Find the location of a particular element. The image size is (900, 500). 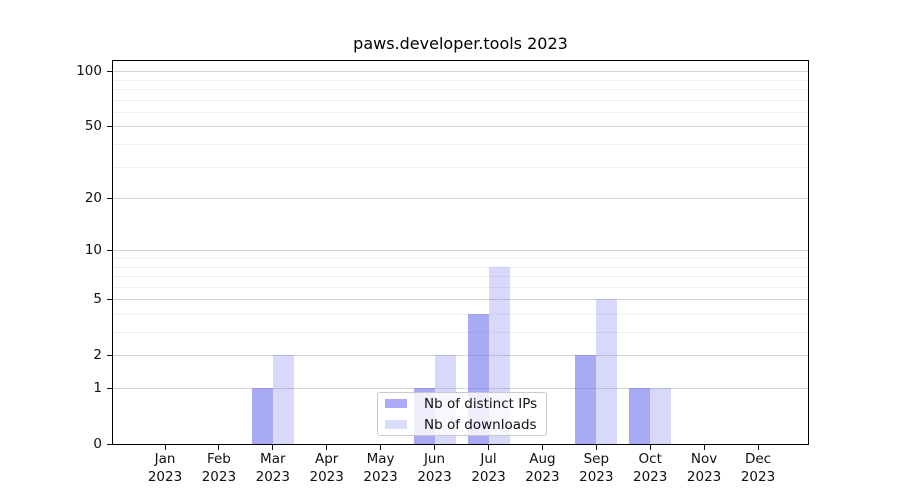

legend-label: Nb of distinct IPs is located at coordinates (481, 403).